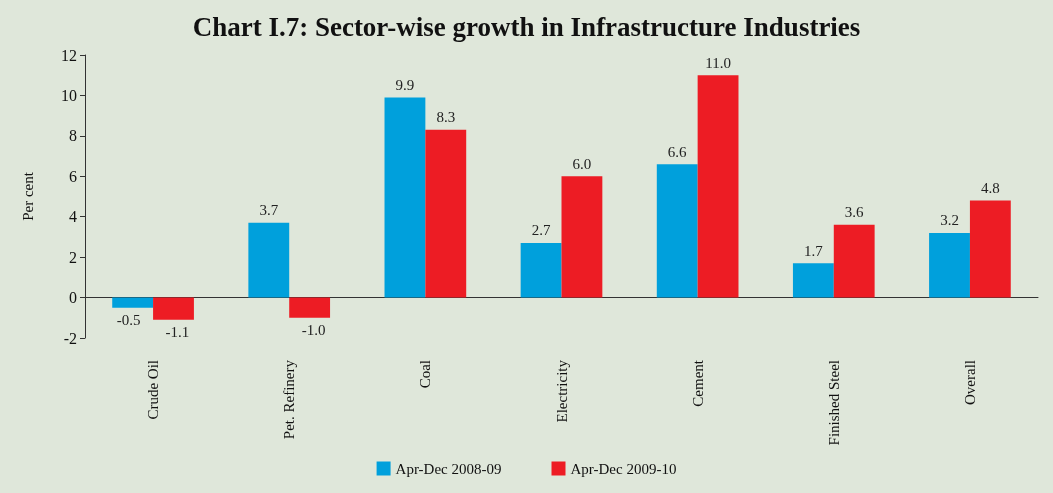  Describe the element at coordinates (69, 55) in the screenshot. I see `y-tick-label: 12` at that location.